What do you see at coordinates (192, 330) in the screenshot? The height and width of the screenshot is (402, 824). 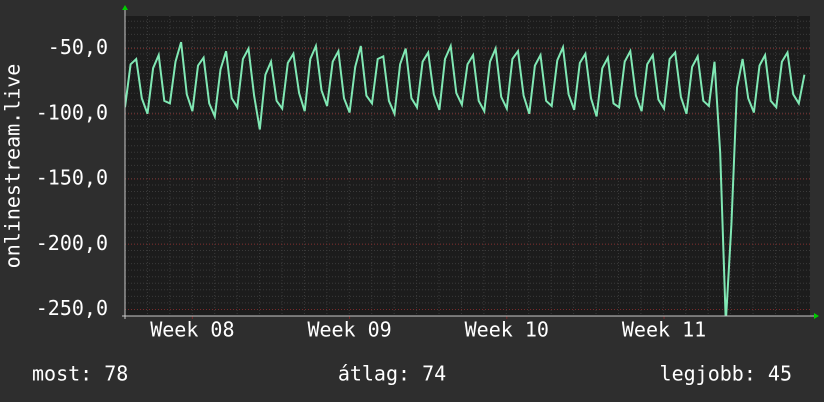 I see `x-tick-label: Week 08` at bounding box center [192, 330].